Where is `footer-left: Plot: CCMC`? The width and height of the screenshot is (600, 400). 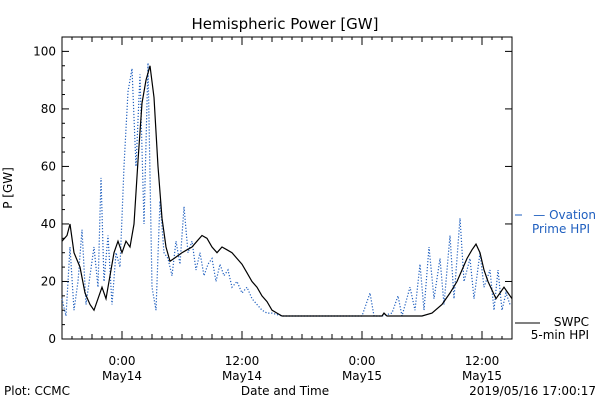 footer-left: Plot: CCMC is located at coordinates (37, 391).